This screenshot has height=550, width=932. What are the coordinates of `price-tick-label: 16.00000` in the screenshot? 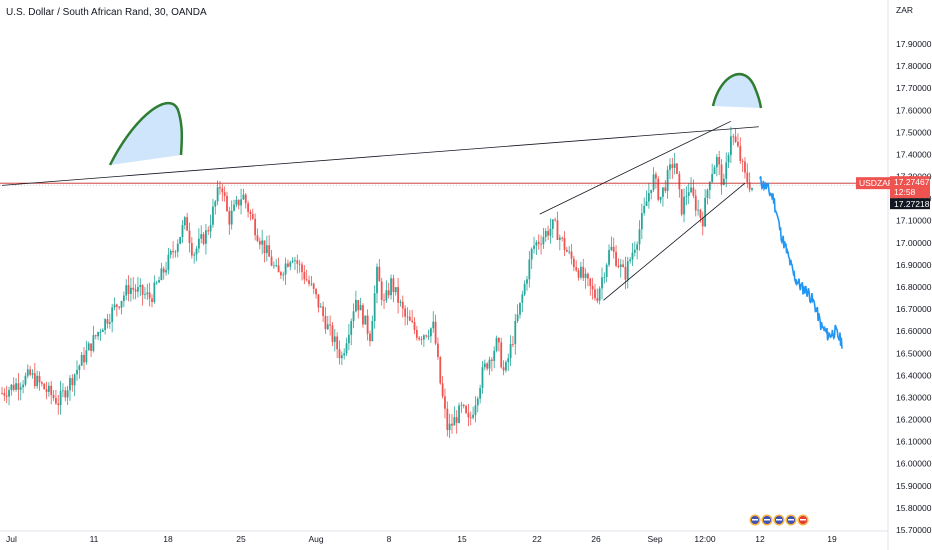 It's located at (914, 464).